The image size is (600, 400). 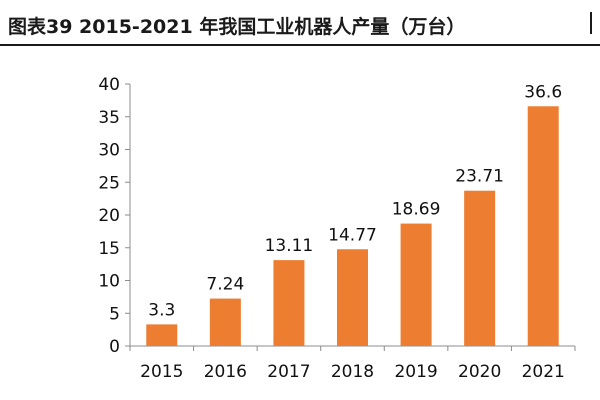 What do you see at coordinates (109, 249) in the screenshot?
I see `y-tick-label: 15` at bounding box center [109, 249].